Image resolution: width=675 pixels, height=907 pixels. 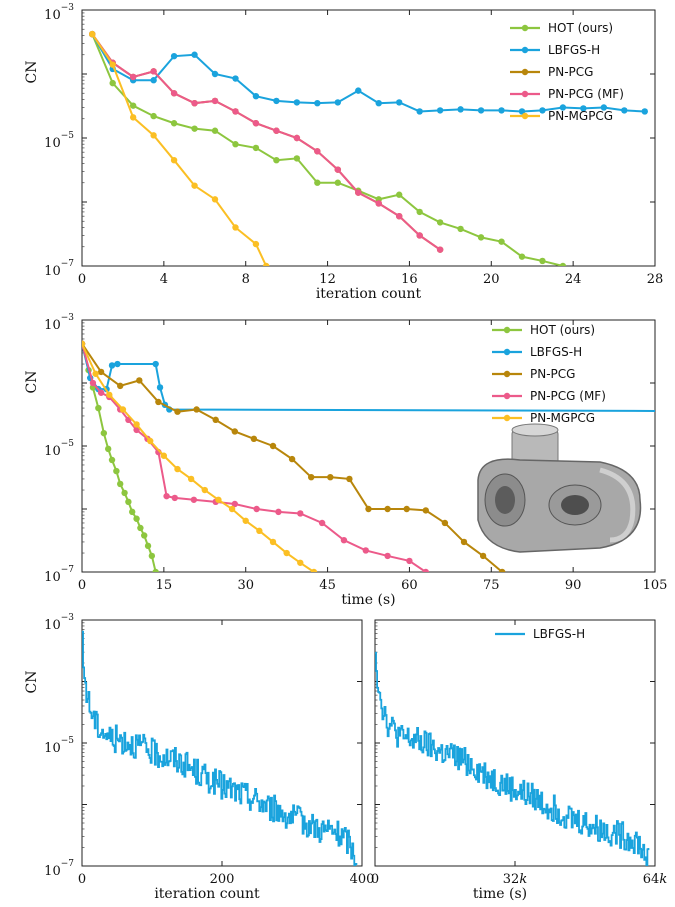 I want to click on legend-entry: PN-MGPCG, so click(x=580, y=116).